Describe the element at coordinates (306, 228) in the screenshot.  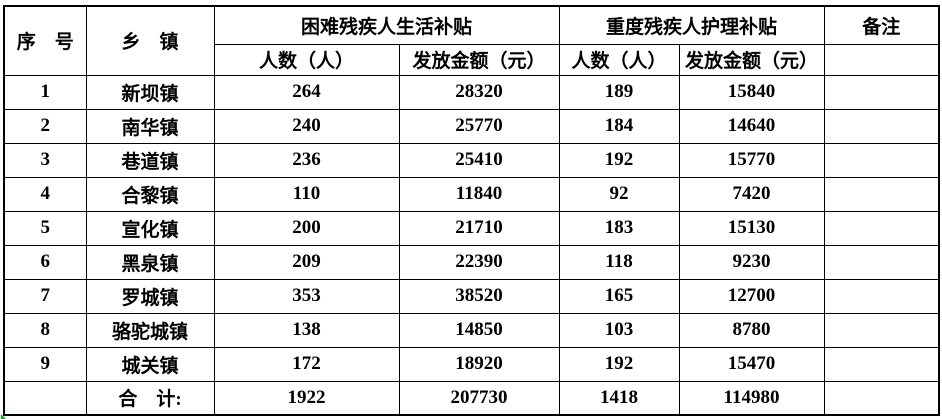
I see `life-count-cell: 200` at that location.